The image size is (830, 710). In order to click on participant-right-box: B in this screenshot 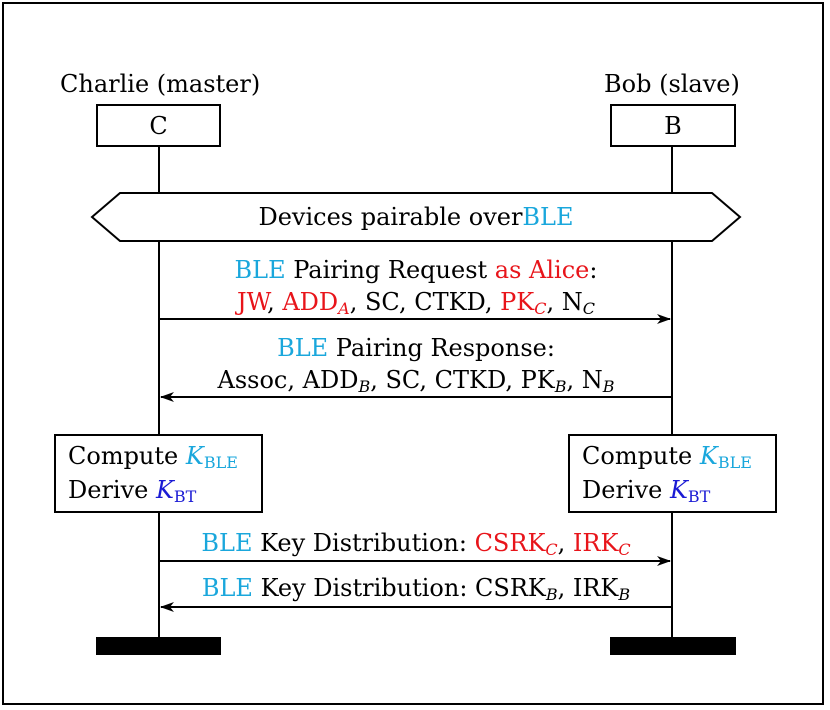, I will do `click(673, 125)`.